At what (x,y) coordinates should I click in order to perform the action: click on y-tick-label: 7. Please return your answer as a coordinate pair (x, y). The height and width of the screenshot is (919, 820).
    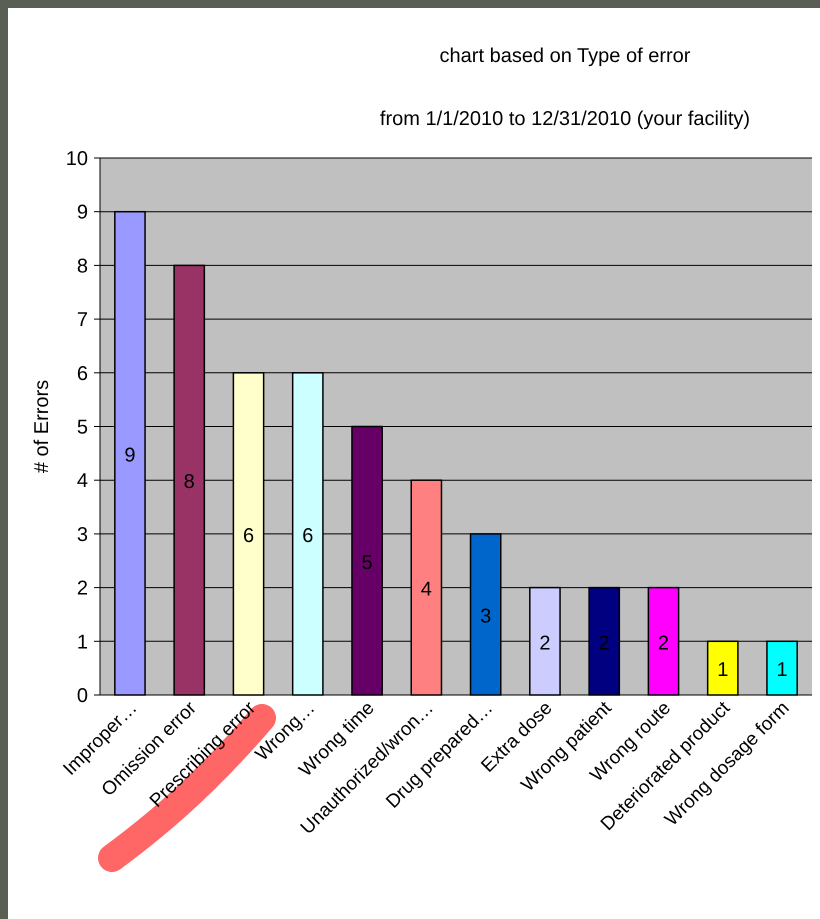
    Looking at the image, I should click on (82, 320).